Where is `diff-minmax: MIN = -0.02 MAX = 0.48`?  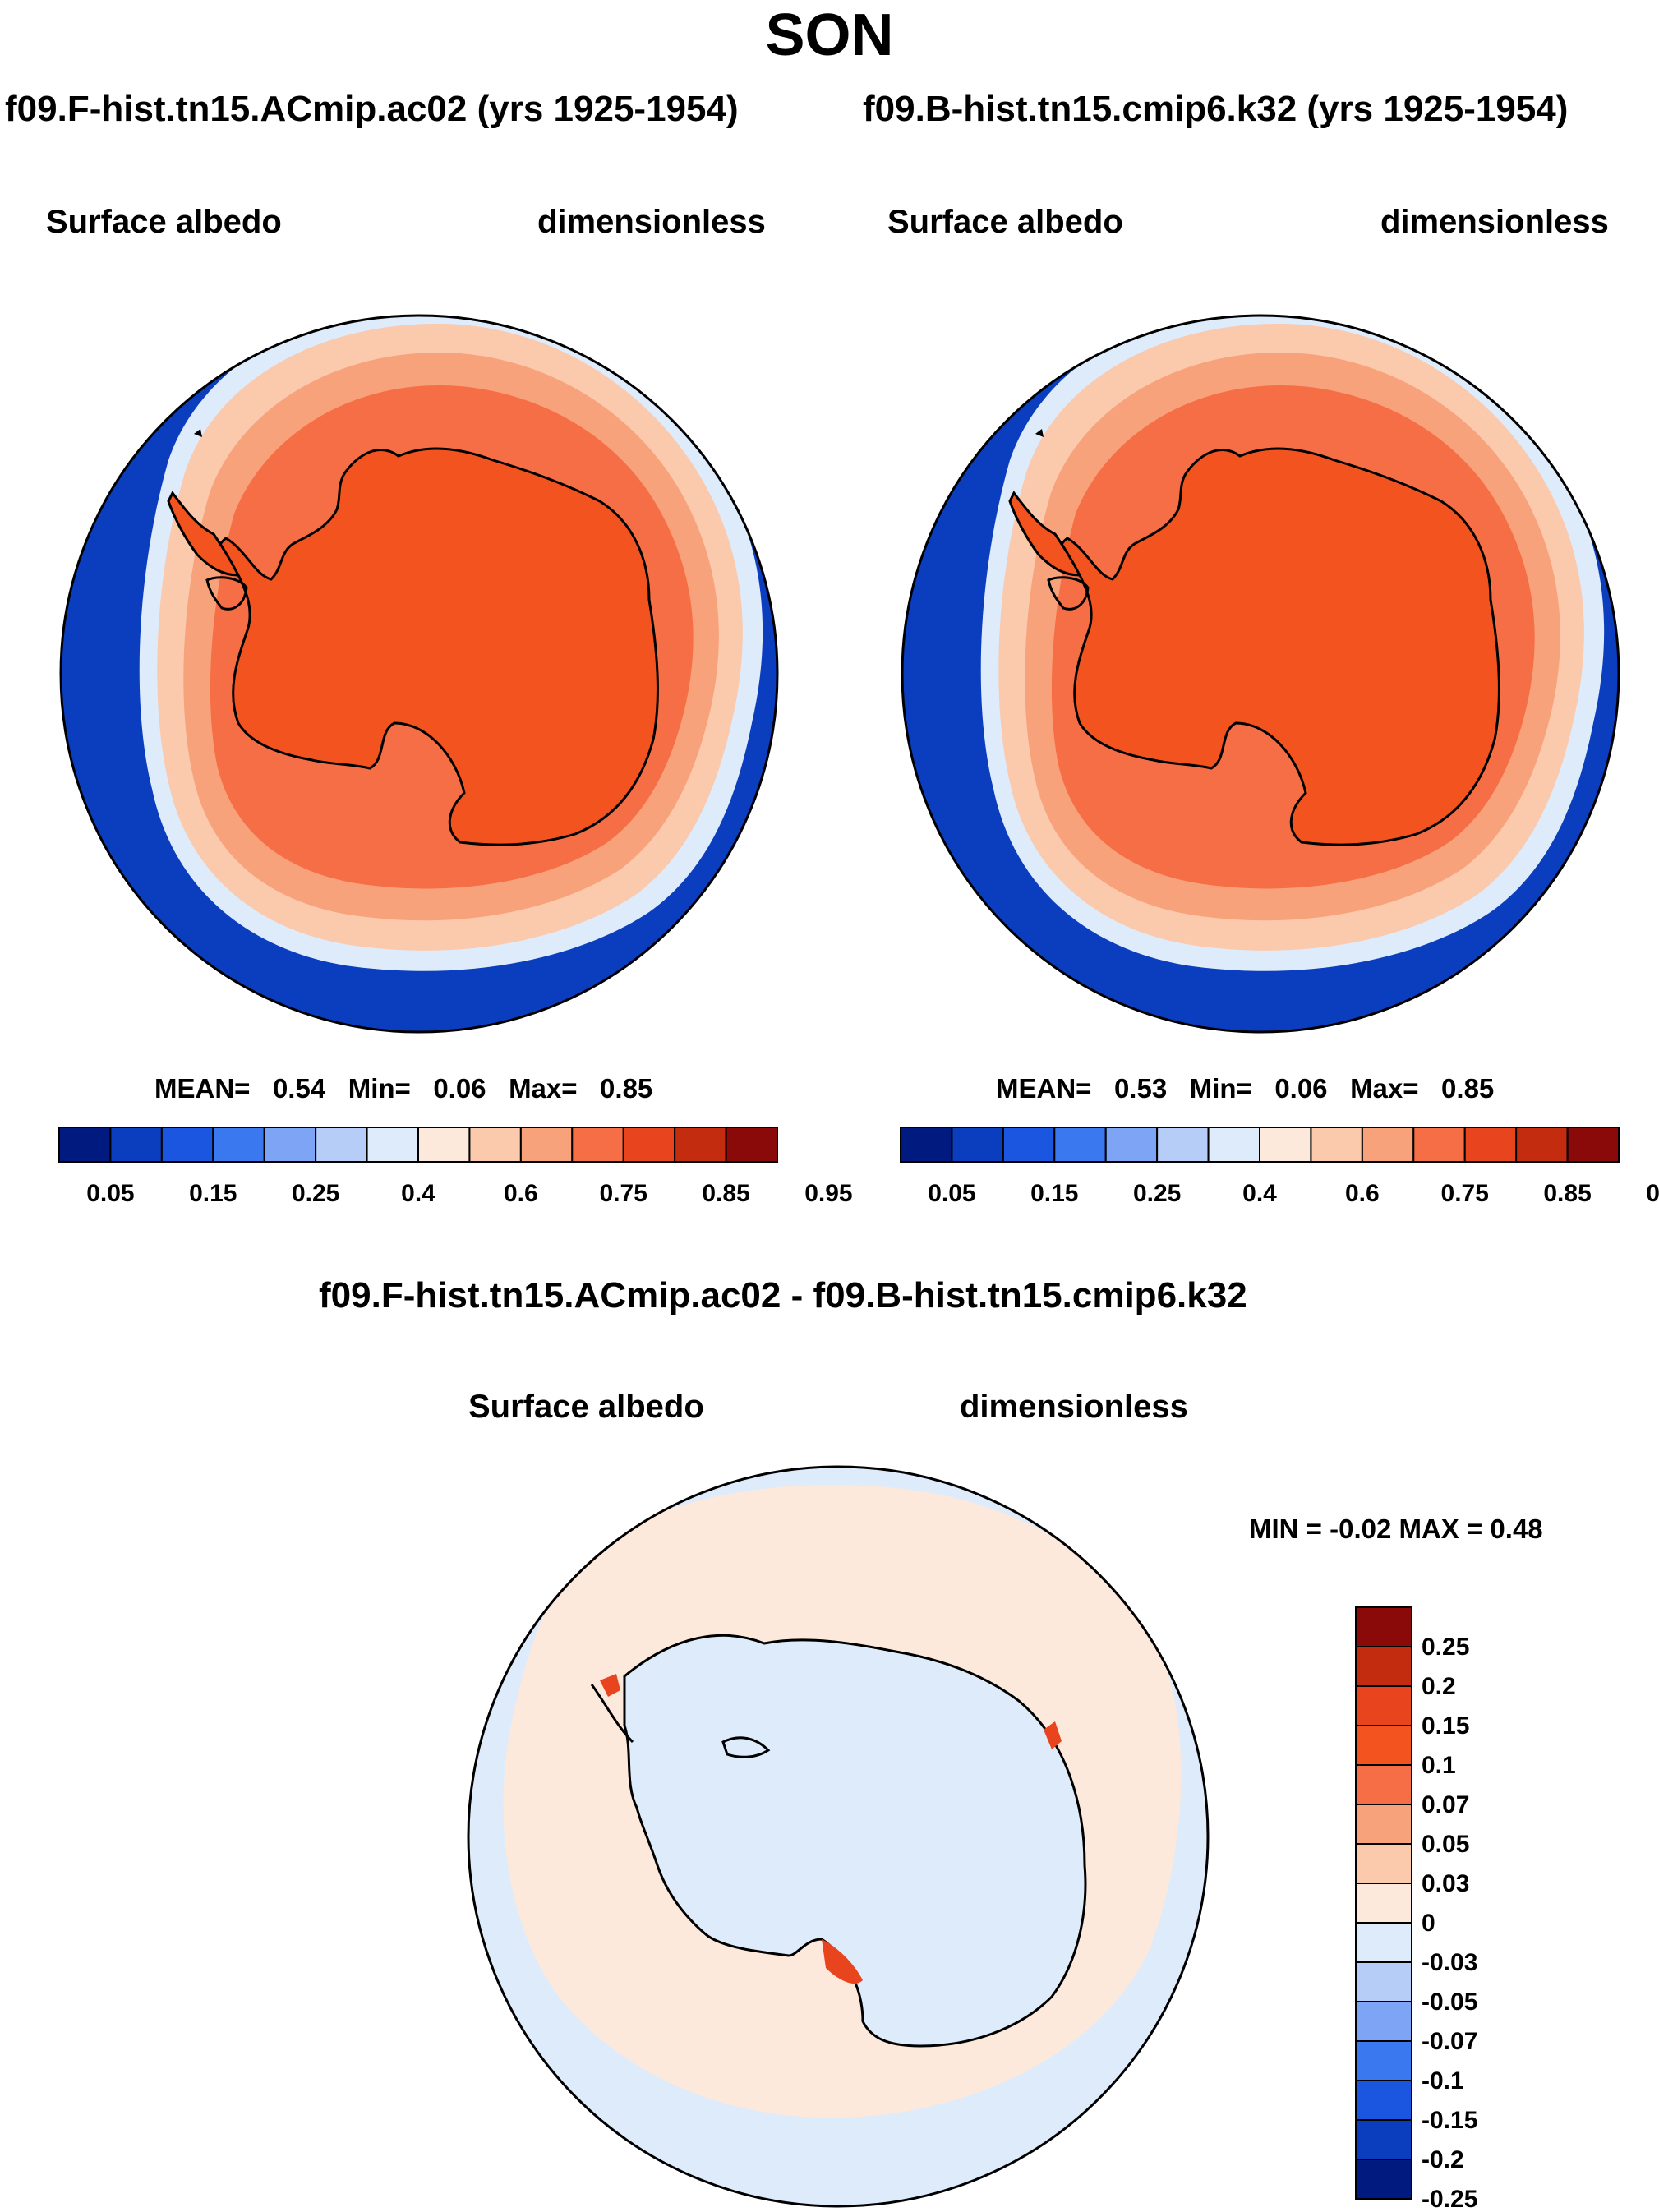 diff-minmax: MIN = -0.02 MAX = 0.48 is located at coordinates (1396, 1529).